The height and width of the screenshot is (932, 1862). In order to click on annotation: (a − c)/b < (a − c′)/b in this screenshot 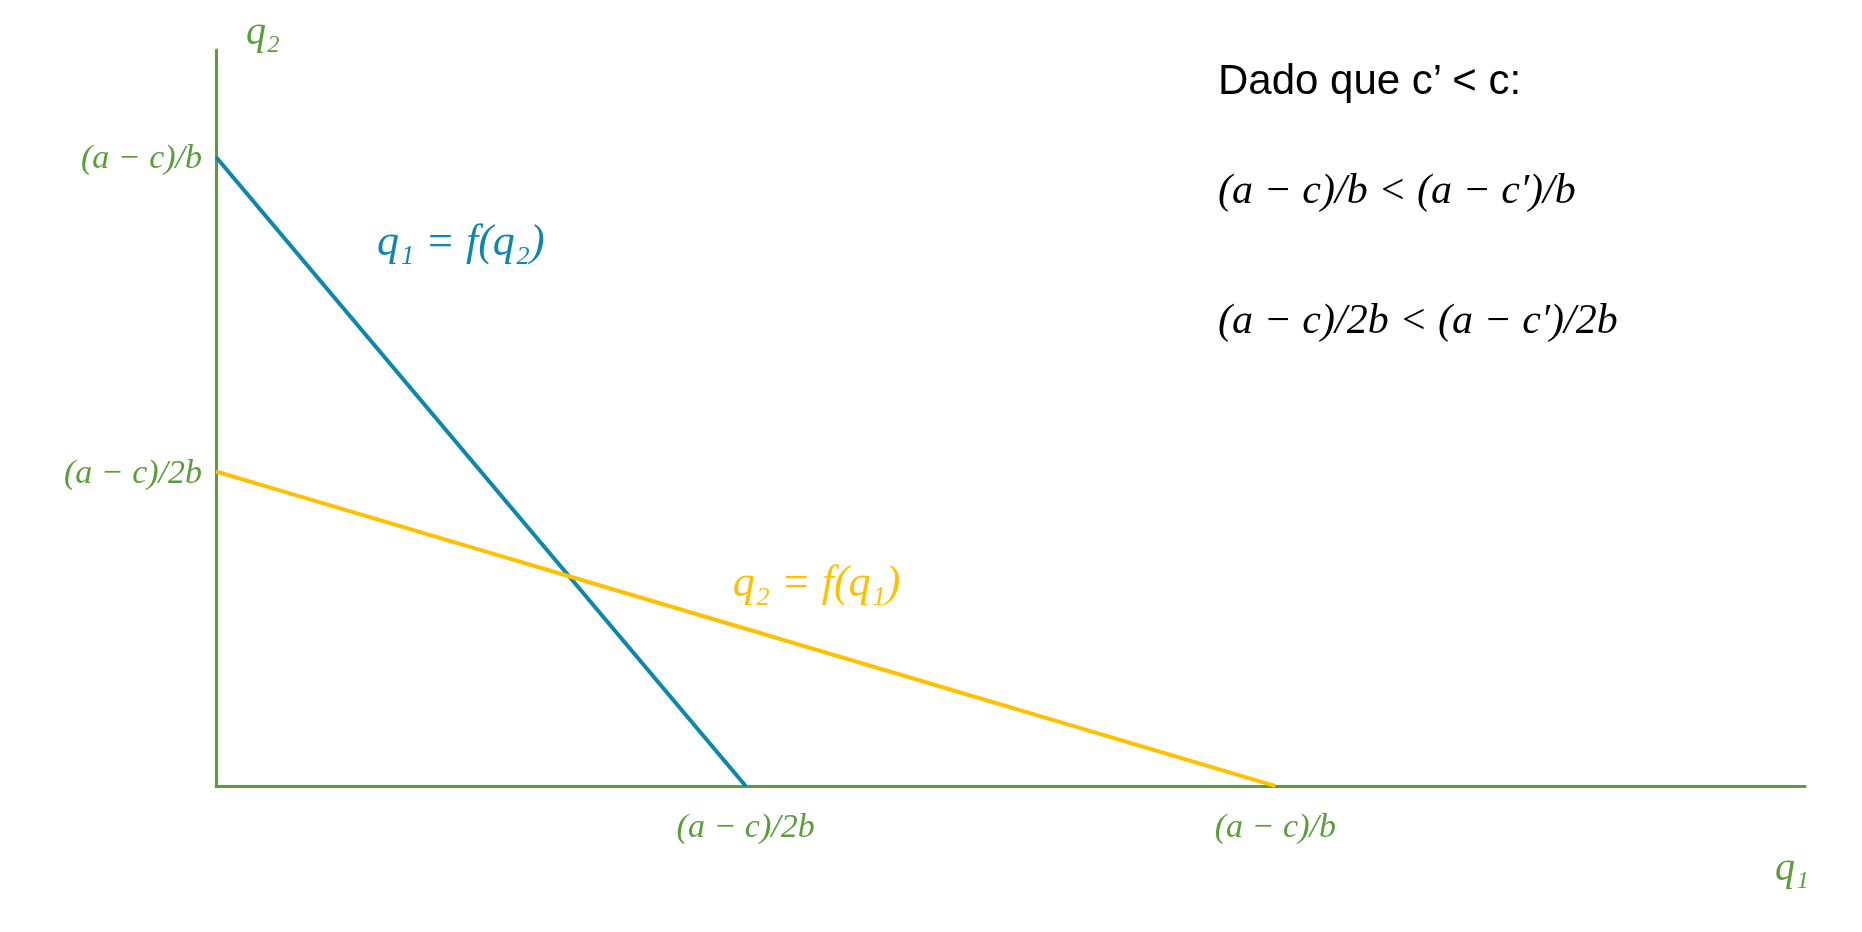, I will do `click(1397, 189)`.